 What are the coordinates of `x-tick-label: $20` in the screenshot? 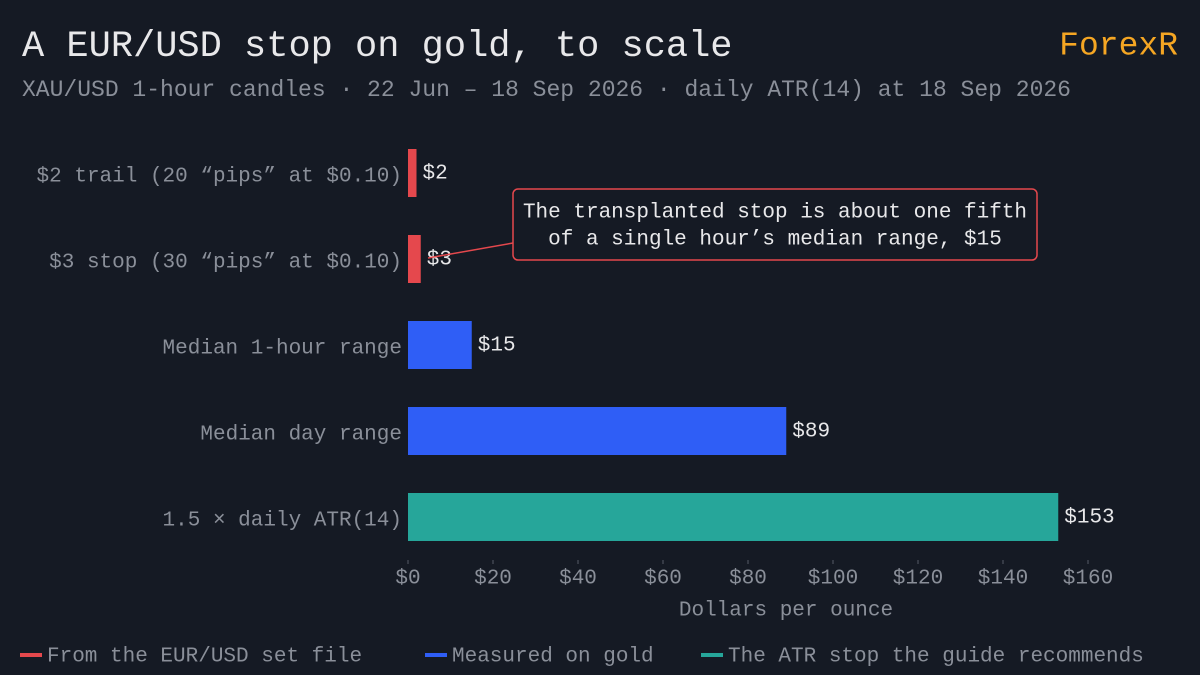 It's located at (493, 579).